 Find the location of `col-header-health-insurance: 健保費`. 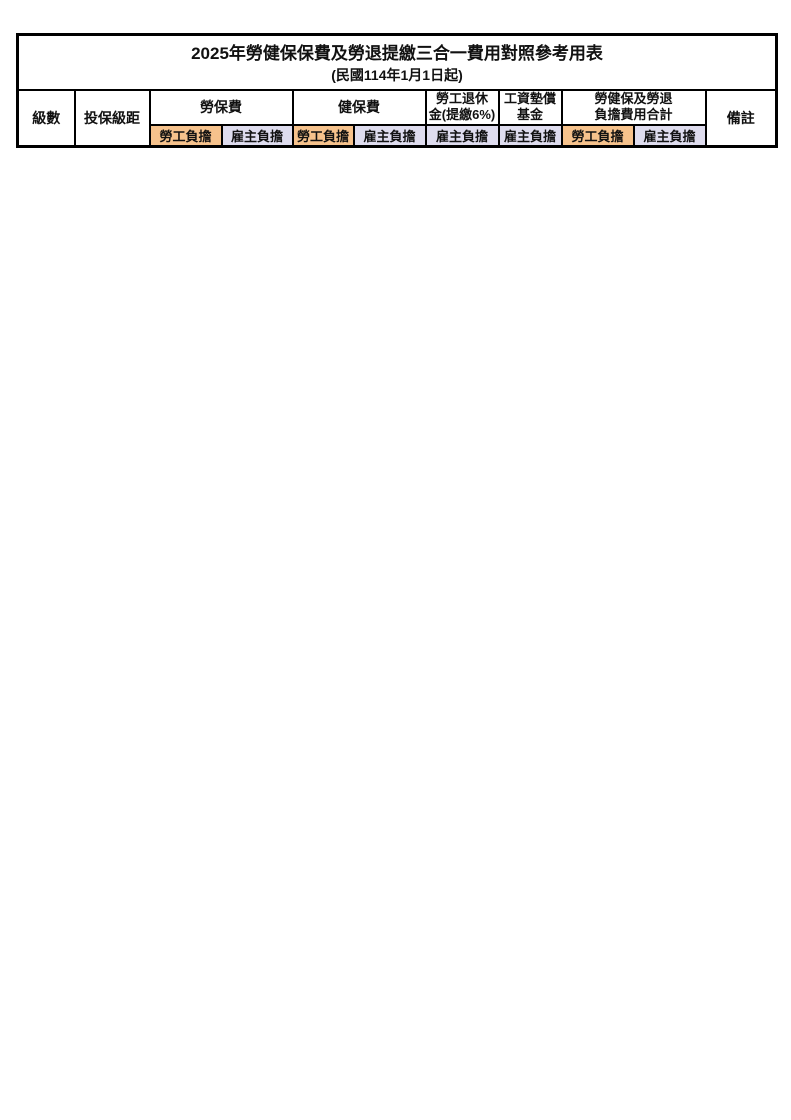

col-header-health-insurance: 健保費 is located at coordinates (359, 107).